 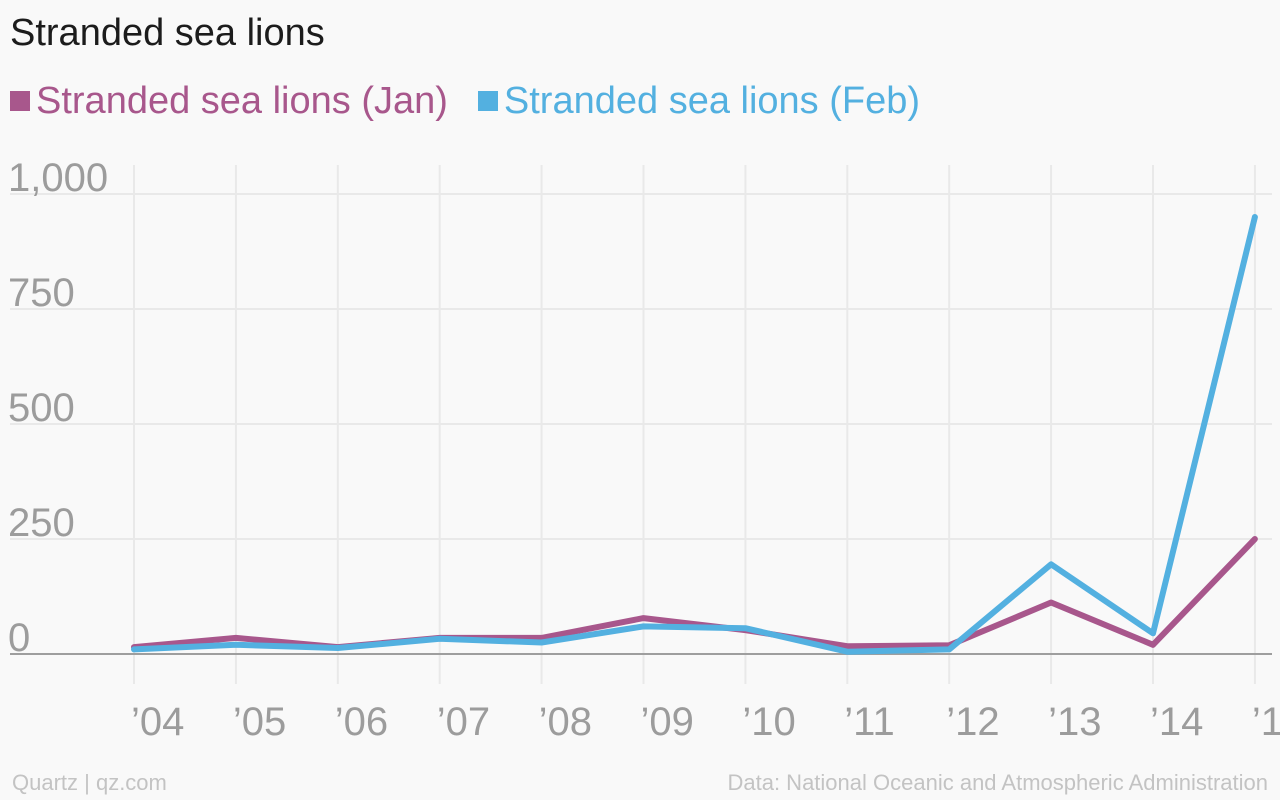 I want to click on x-tick-label: ’09, so click(x=667, y=722).